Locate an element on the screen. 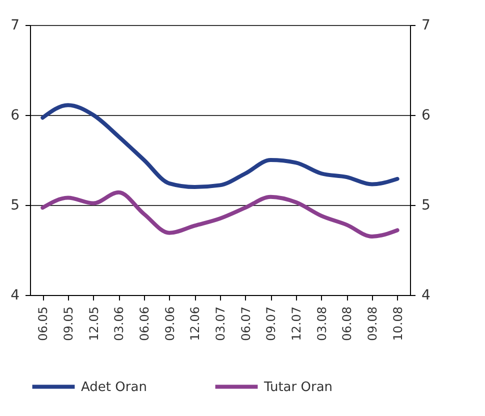  y-tick-label: 6 is located at coordinates (15, 116).